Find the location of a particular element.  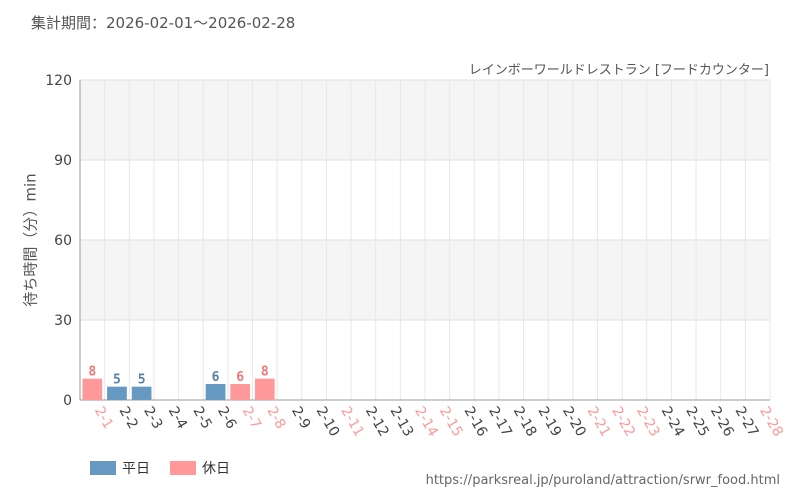

x-tick-label: 2-8 is located at coordinates (275, 418).